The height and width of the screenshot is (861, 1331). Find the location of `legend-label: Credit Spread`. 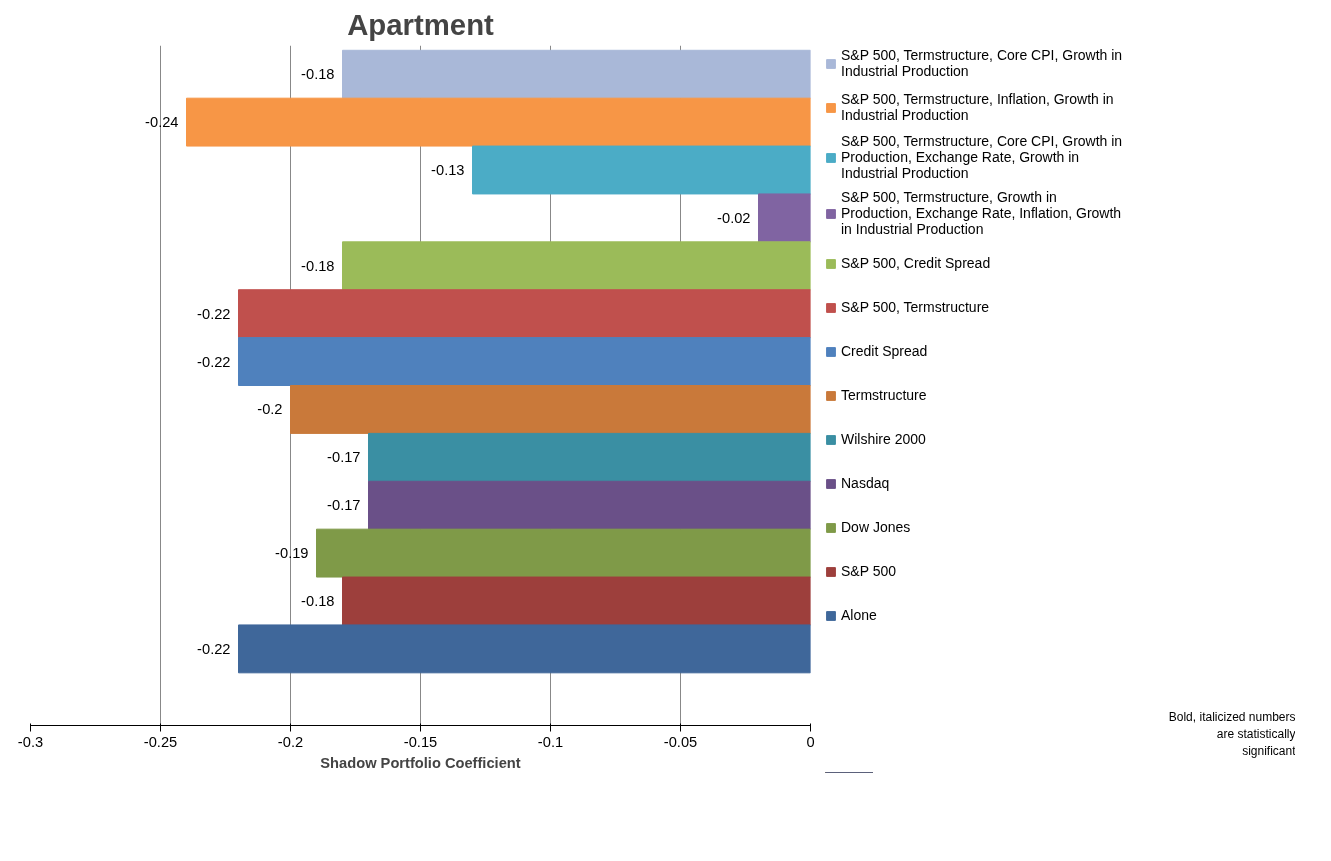

legend-label: Credit Spread is located at coordinates (884, 351).